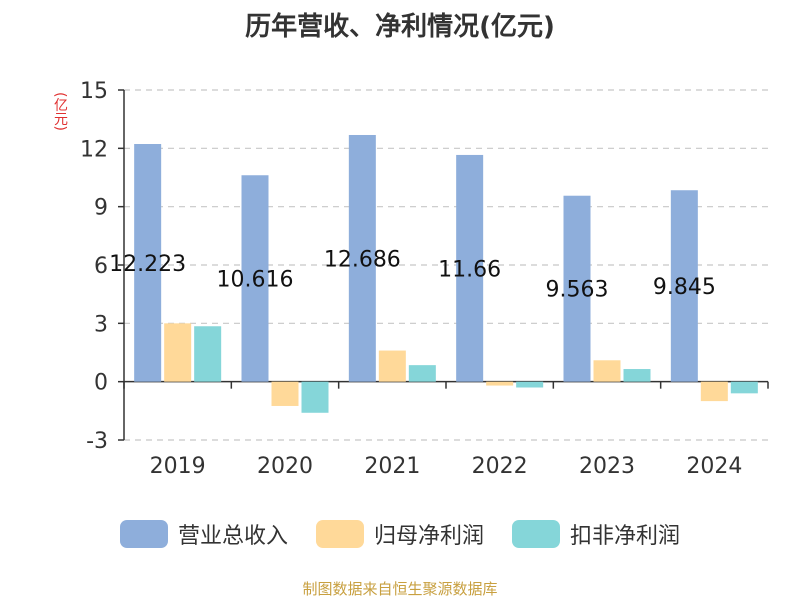  What do you see at coordinates (143, 534) in the screenshot?
I see `legend-swatch-revenue` at bounding box center [143, 534].